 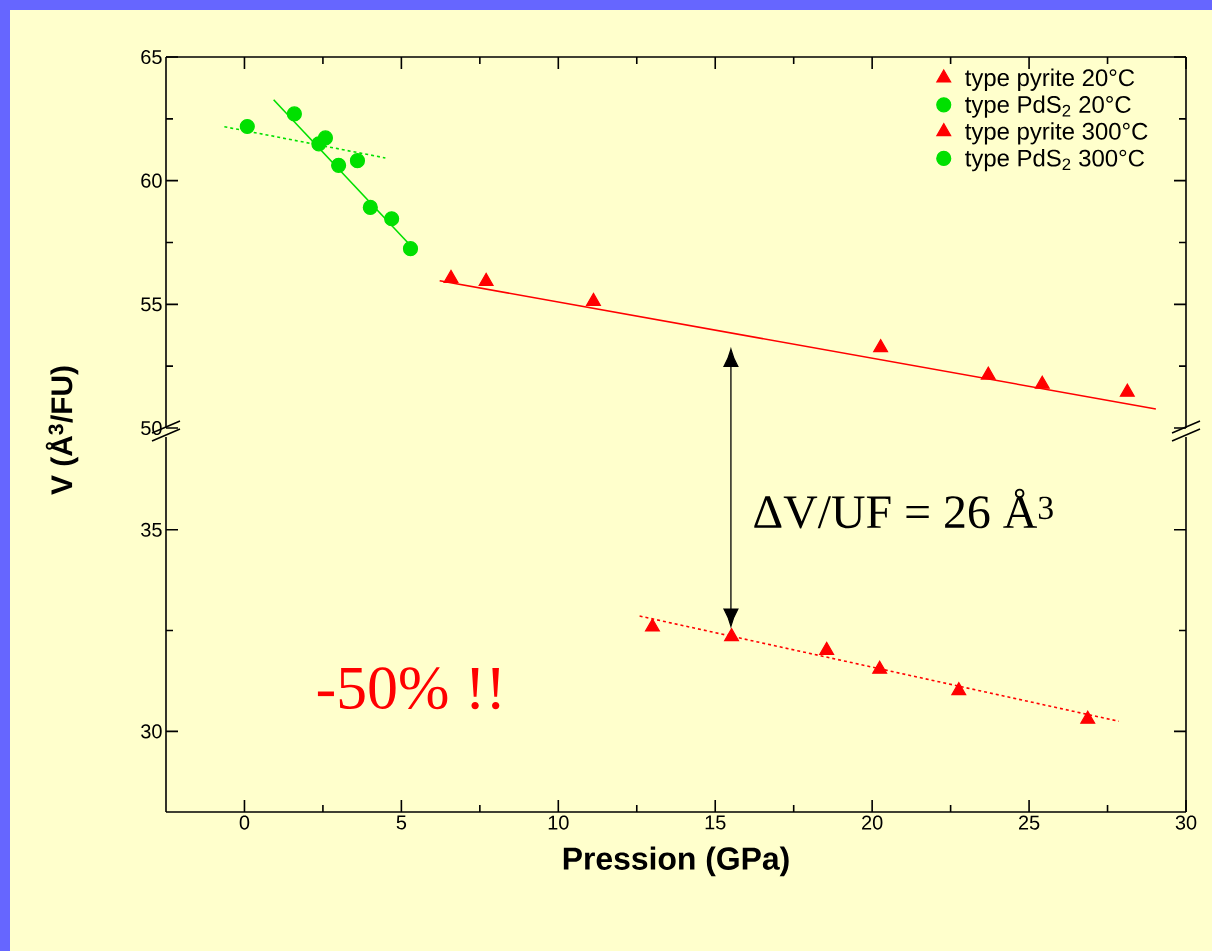 What do you see at coordinates (151, 57) in the screenshot?
I see `y-tick-label: 65` at bounding box center [151, 57].